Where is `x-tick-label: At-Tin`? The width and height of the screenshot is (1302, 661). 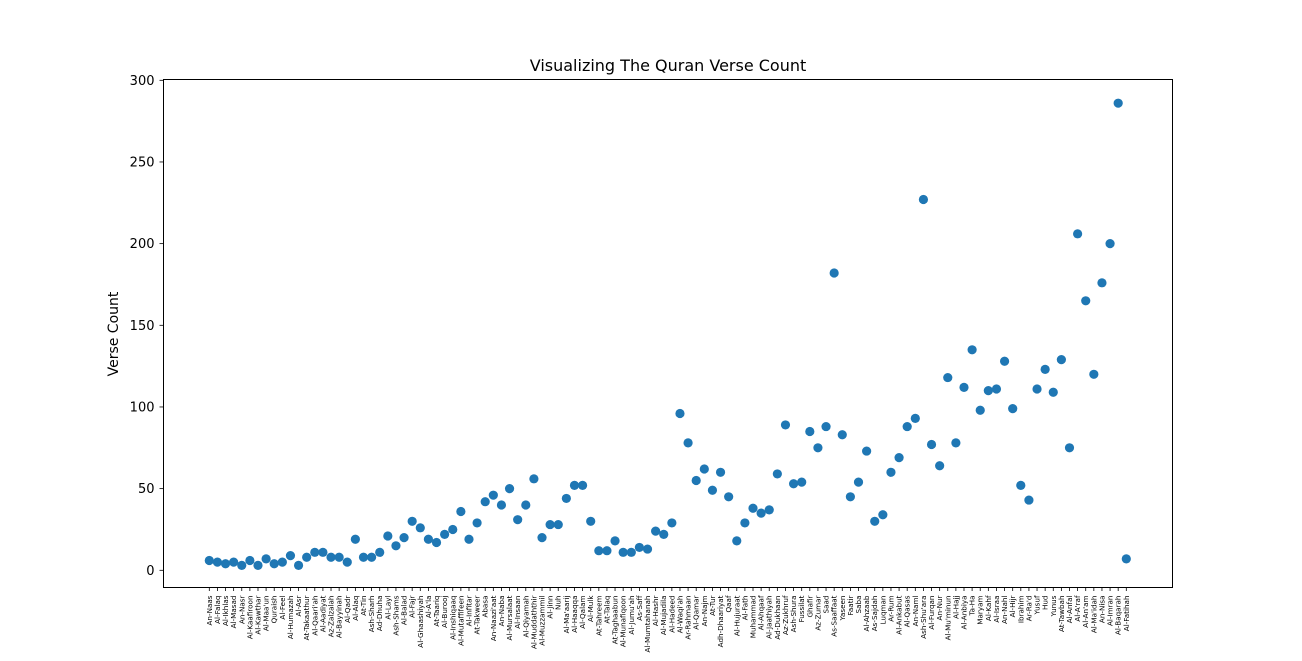
x-tick-label: At-Tin is located at coordinates (363, 606).